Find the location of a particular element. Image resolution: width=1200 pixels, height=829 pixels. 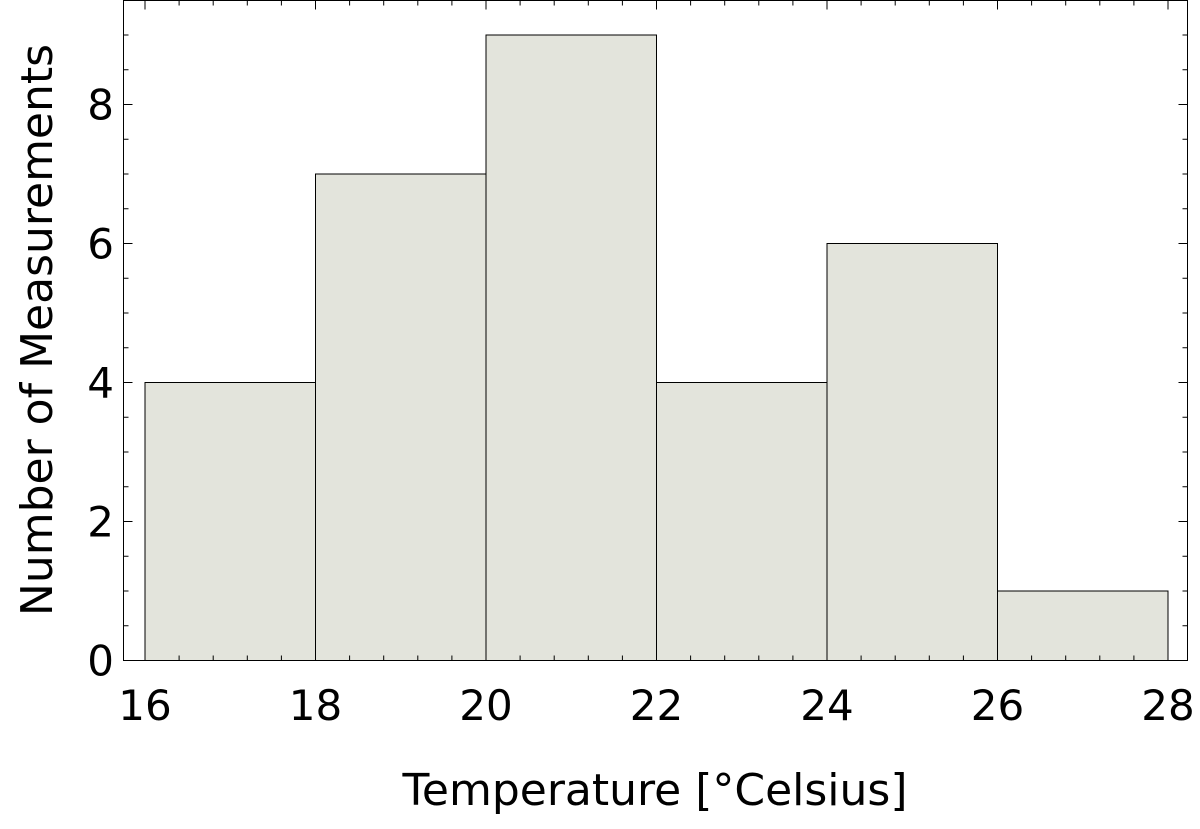

x-tick-label: 16 is located at coordinates (144, 705).